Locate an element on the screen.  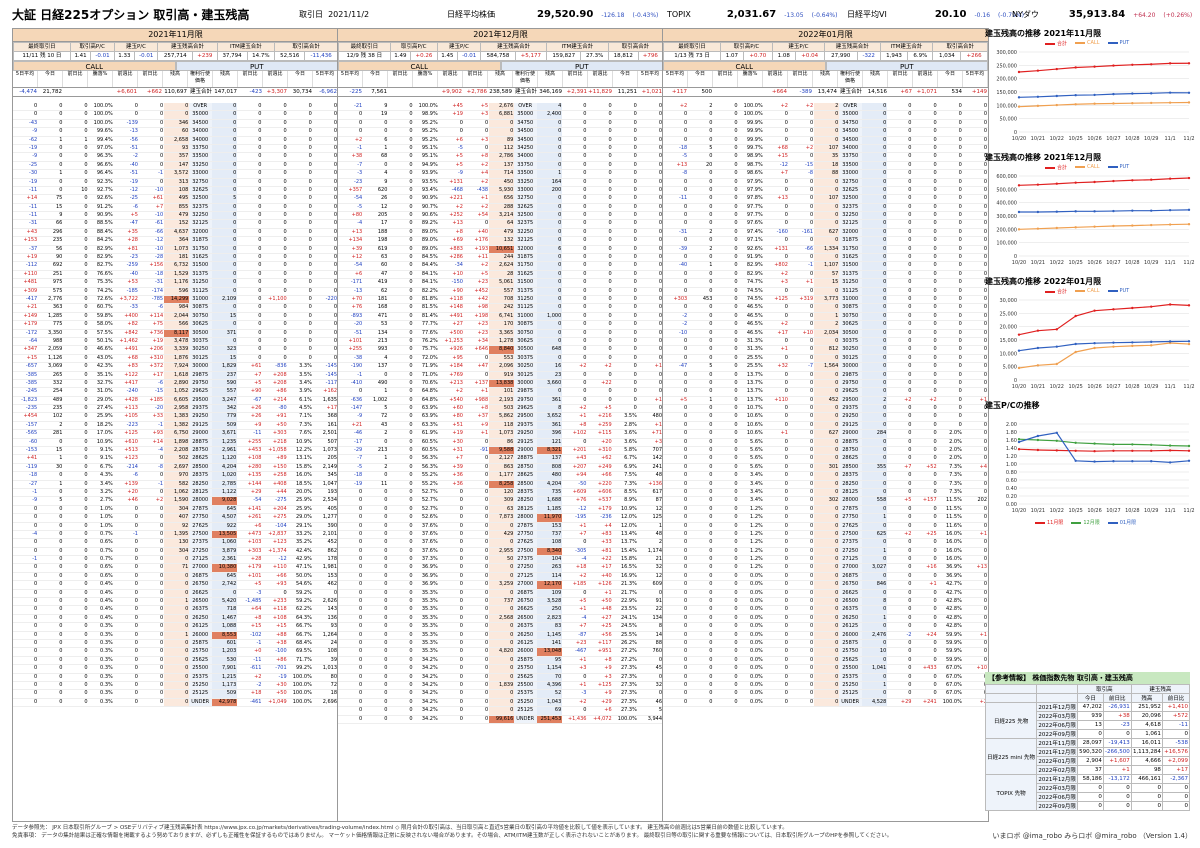
strike-cell: 42.4% is located at coordinates (303, 550).